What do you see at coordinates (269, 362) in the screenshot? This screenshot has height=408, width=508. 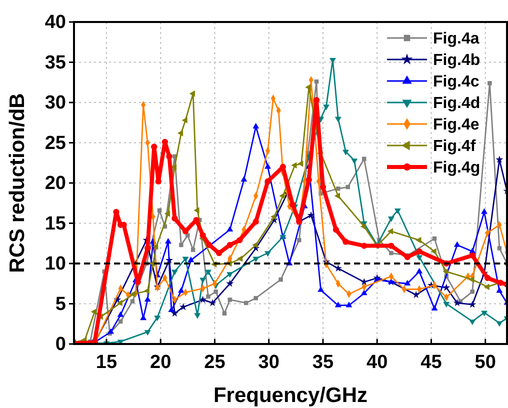 I see `x-tick-label: 30` at bounding box center [269, 362].